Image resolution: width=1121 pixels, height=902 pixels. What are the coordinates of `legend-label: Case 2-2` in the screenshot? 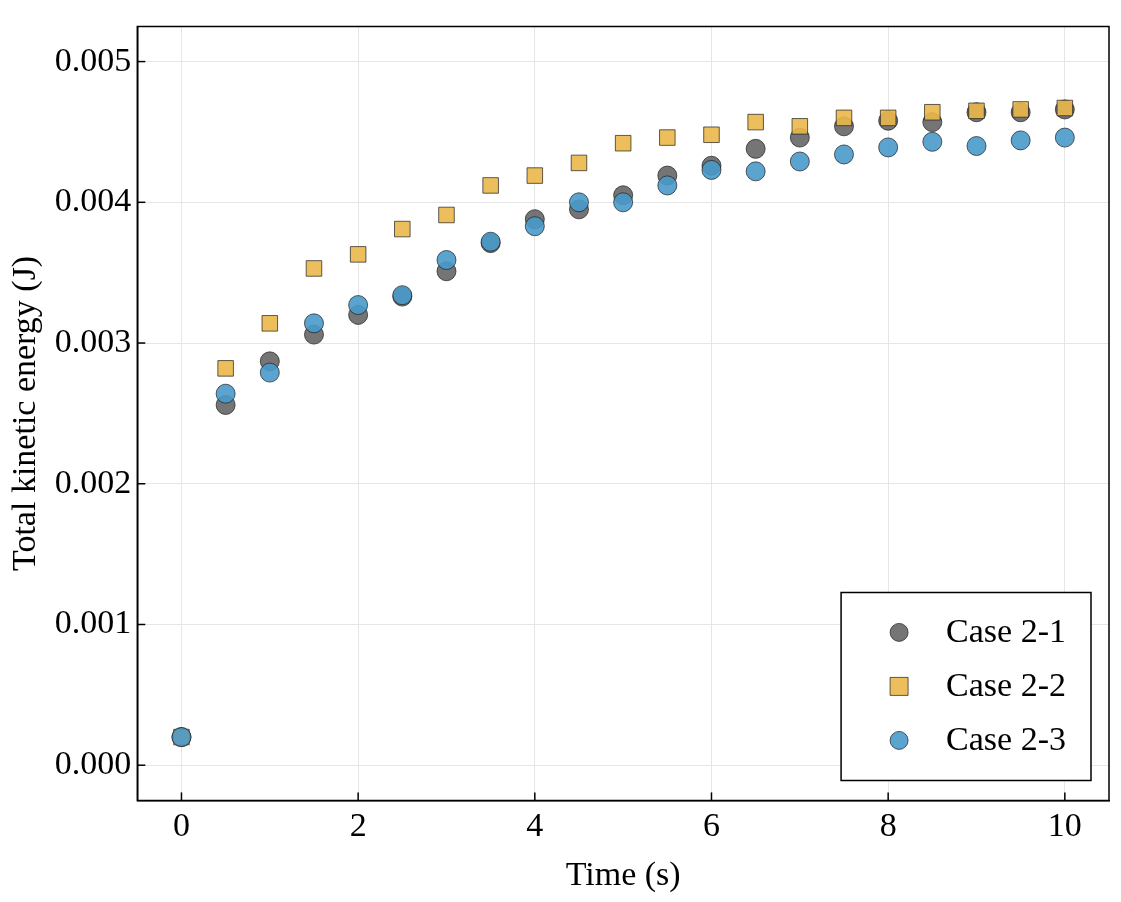 It's located at (1006, 685).